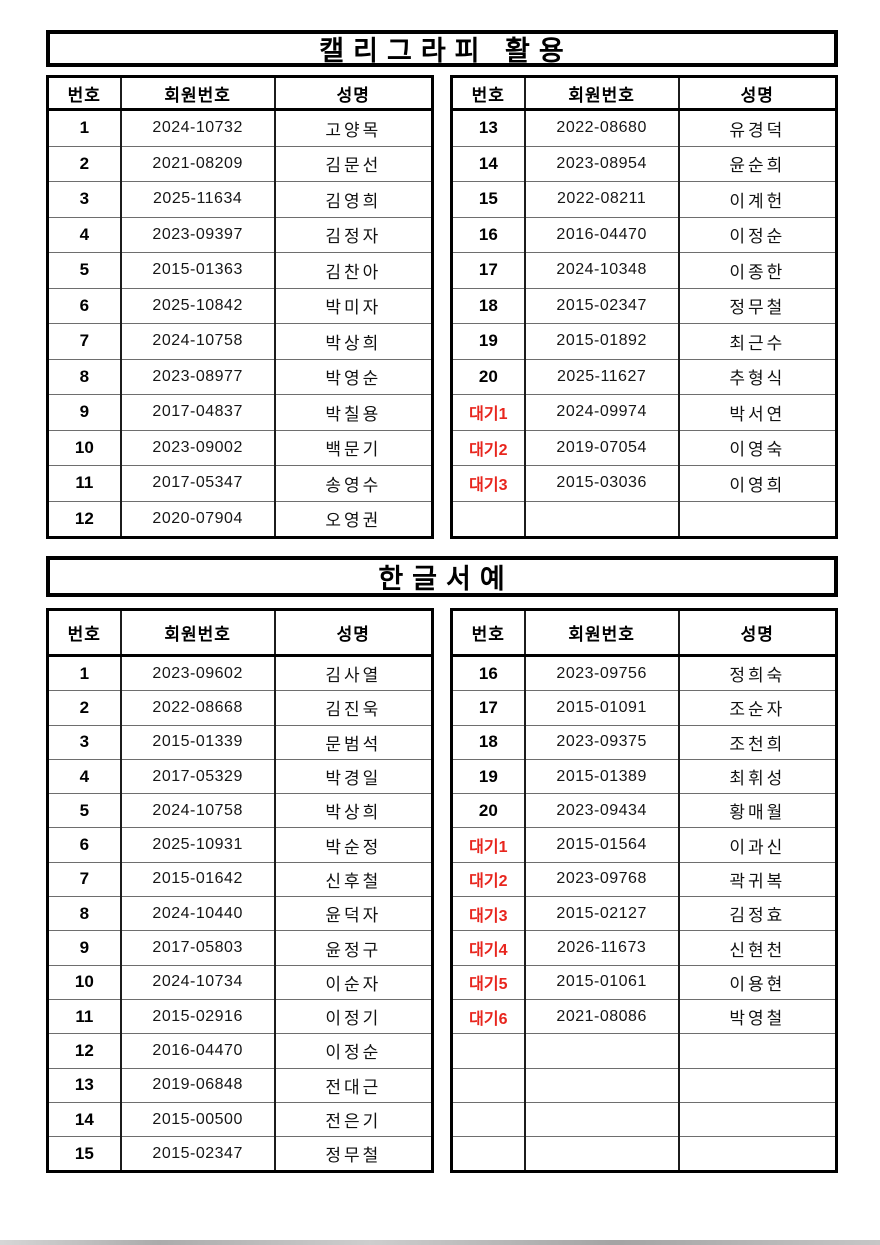 The width and height of the screenshot is (880, 1245). What do you see at coordinates (757, 708) in the screenshot?
I see `name-cell: 조순자` at bounding box center [757, 708].